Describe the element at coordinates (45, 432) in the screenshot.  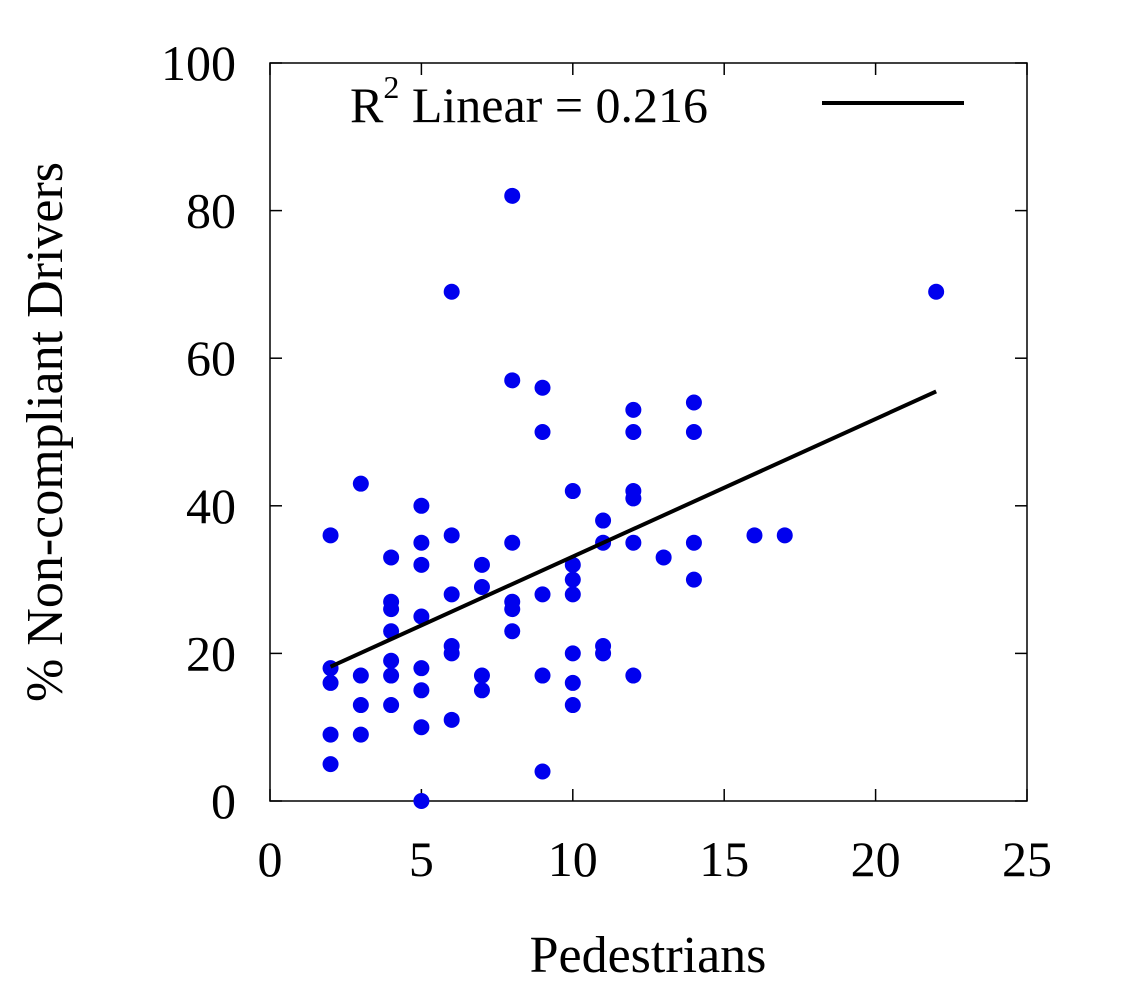
I see `y-axis-label: % Non-compliant Drivers` at that location.